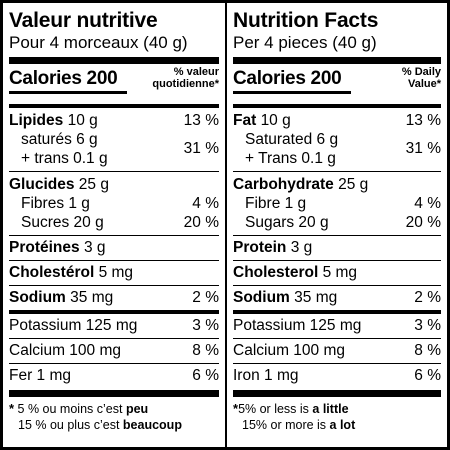  What do you see at coordinates (337, 222) in the screenshot?
I see `sugar-row: Sugars 20 g 20 %` at bounding box center [337, 222].